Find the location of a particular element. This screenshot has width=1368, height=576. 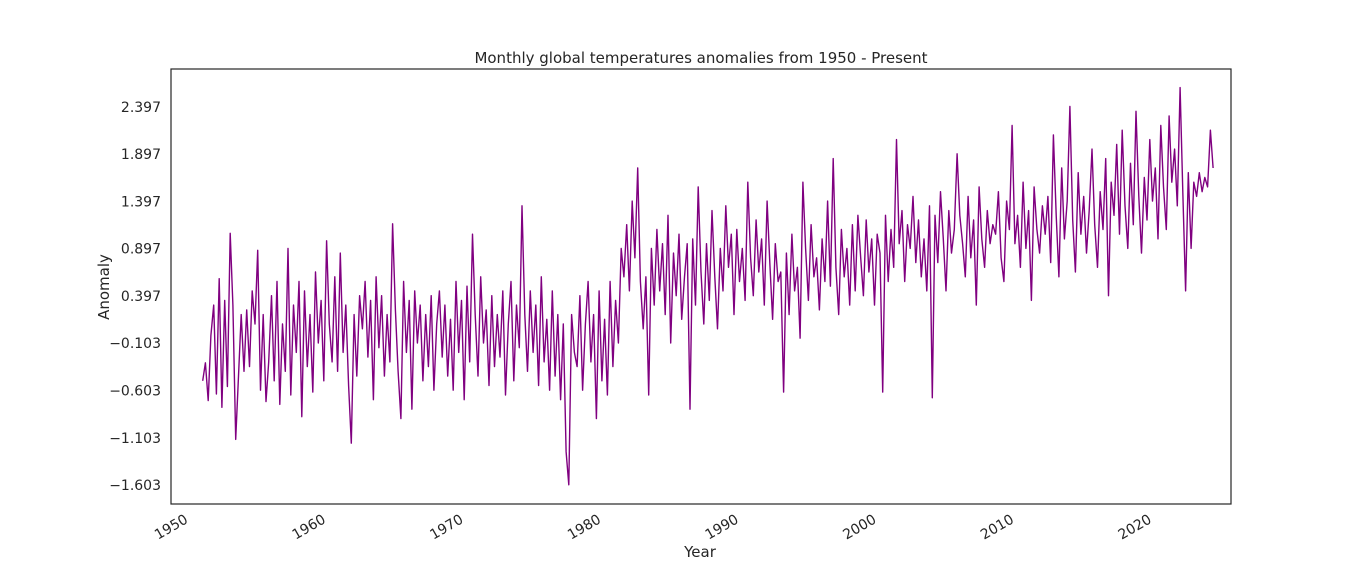

x-tick-label: 2000 is located at coordinates (859, 528).